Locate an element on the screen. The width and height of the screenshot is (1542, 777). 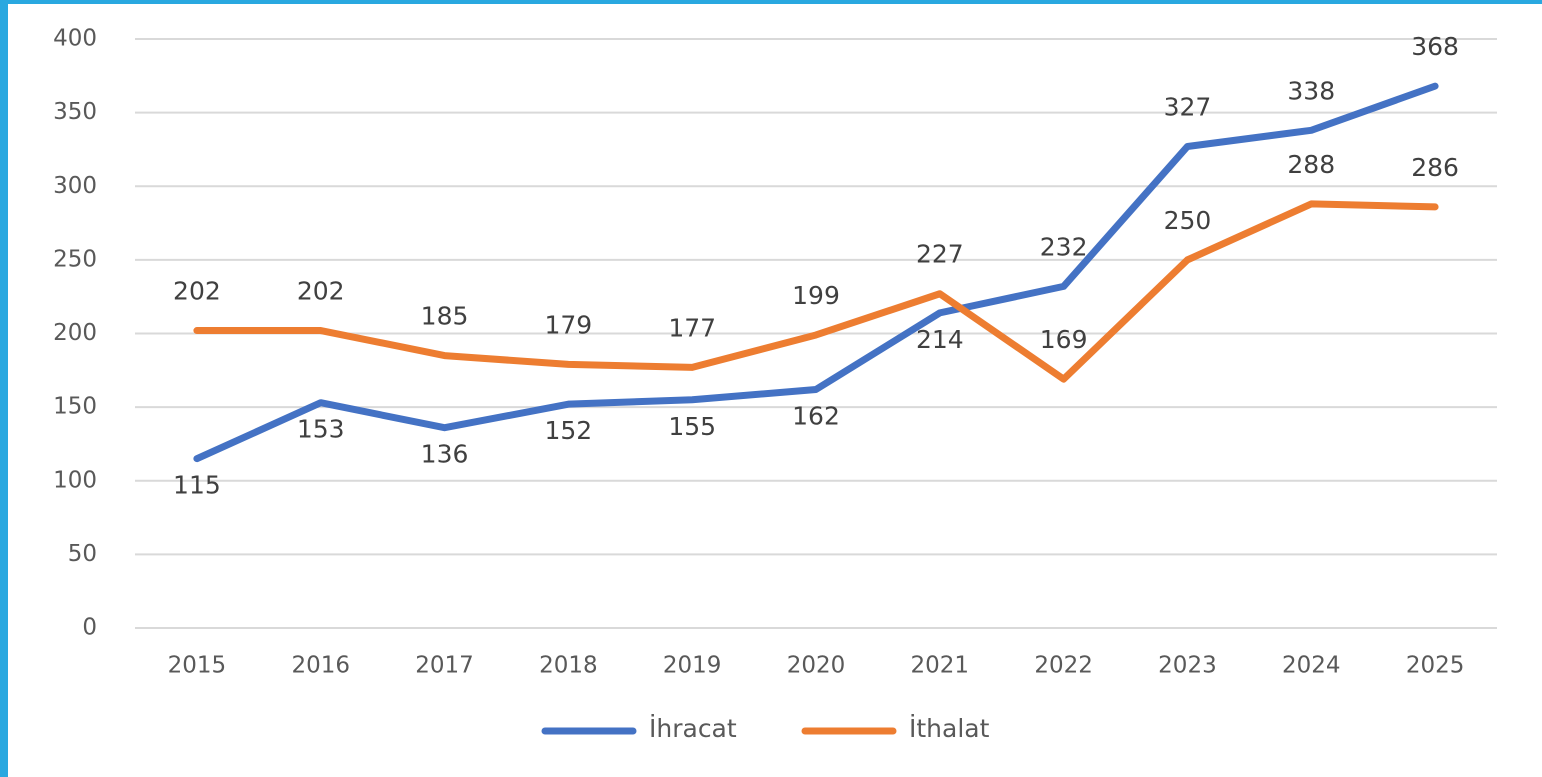
data-label: 286 is located at coordinates (1435, 167).